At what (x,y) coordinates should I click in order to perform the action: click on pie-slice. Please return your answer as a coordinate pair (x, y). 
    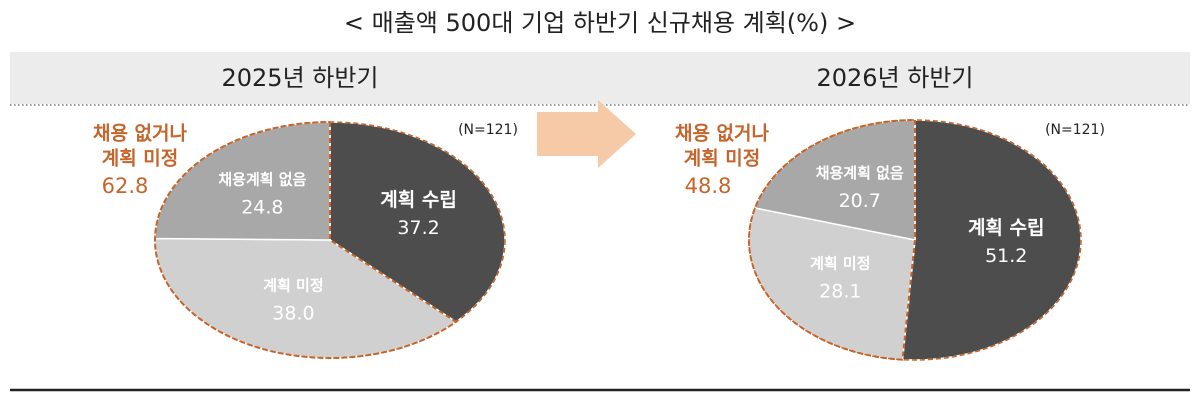
    Looking at the image, I should click on (991, 240).